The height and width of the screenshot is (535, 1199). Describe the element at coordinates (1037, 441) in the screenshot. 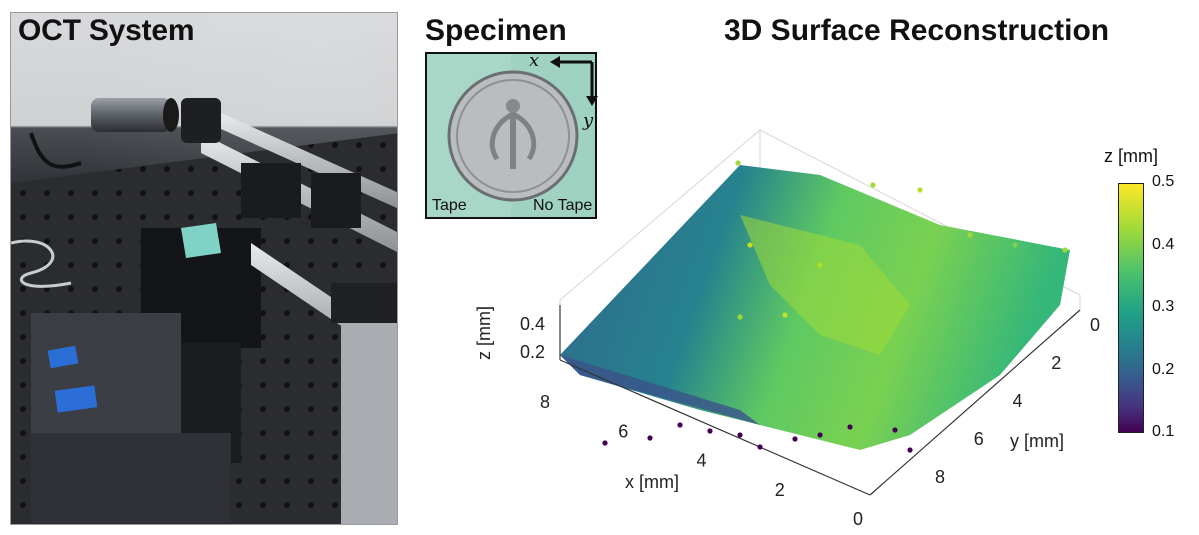

I see `y-axis-label: y [mm]` at that location.